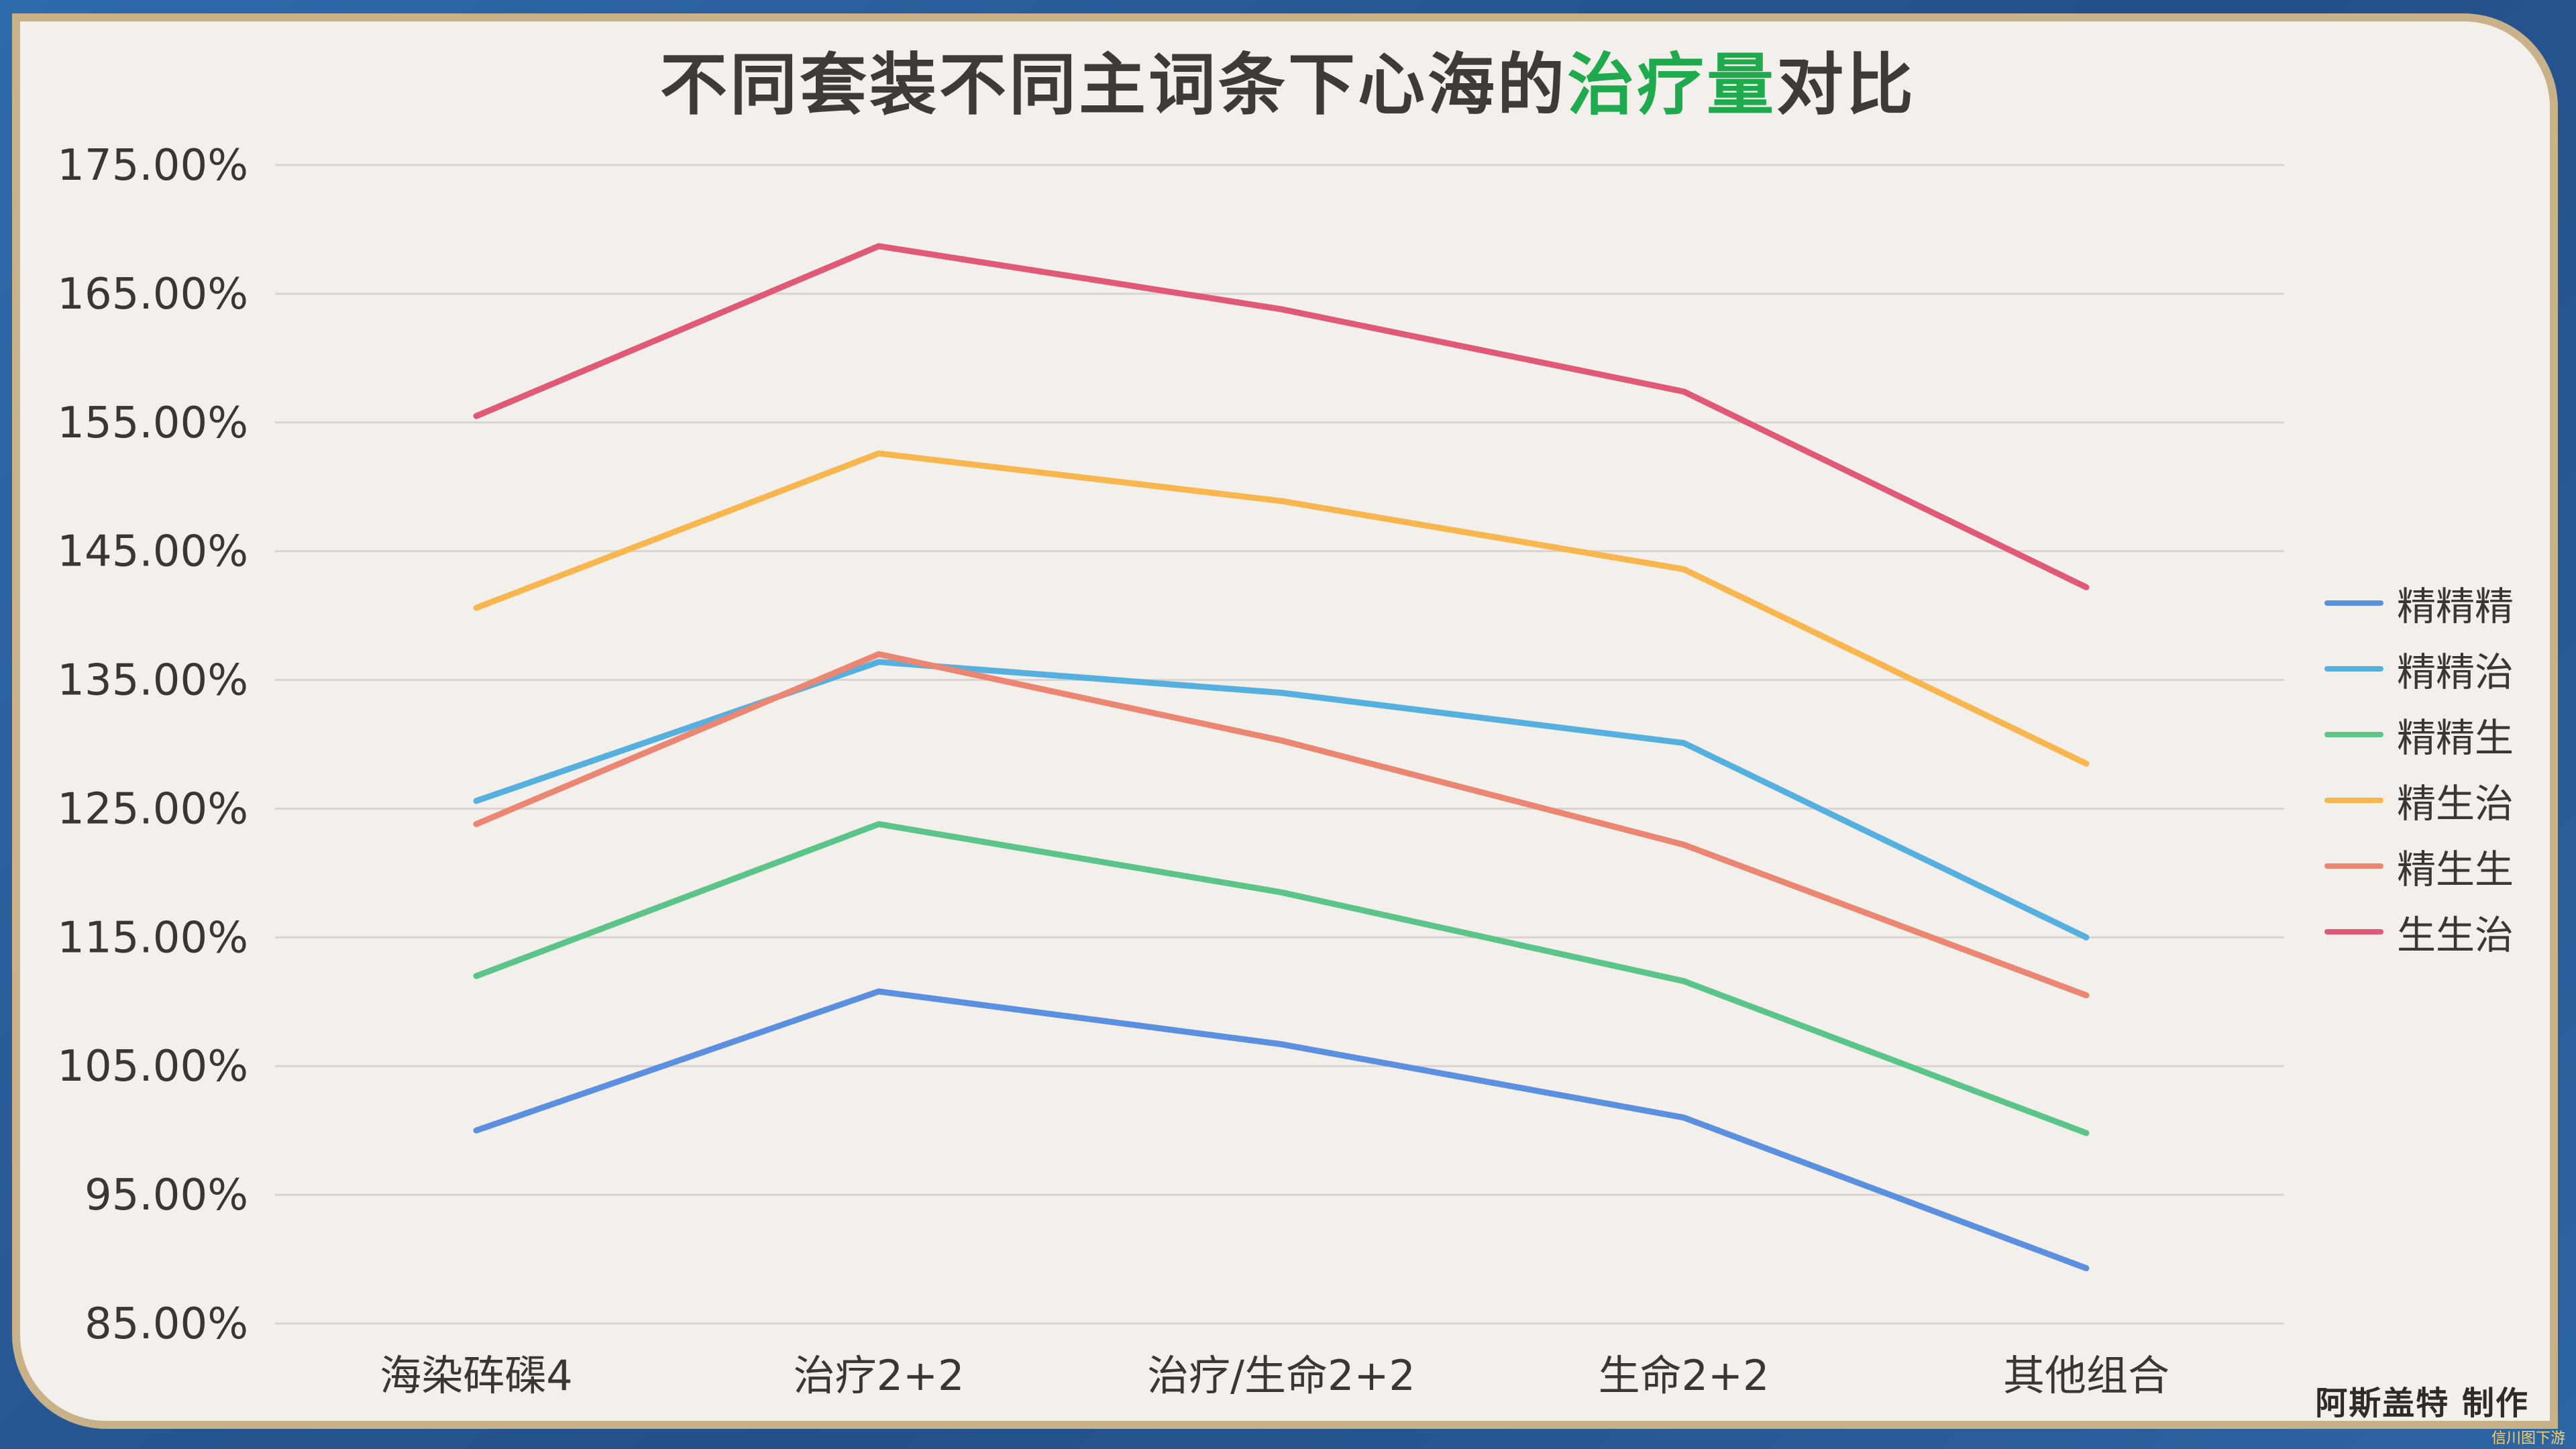  I want to click on series-line-精生治, so click(1281, 608).